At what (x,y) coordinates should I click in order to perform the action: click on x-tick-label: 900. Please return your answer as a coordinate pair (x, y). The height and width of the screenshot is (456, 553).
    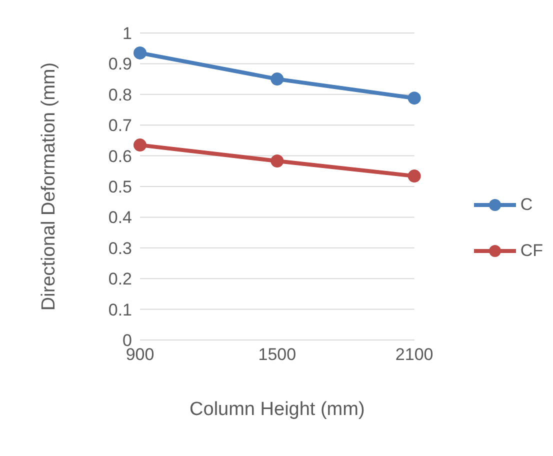
    Looking at the image, I should click on (140, 354).